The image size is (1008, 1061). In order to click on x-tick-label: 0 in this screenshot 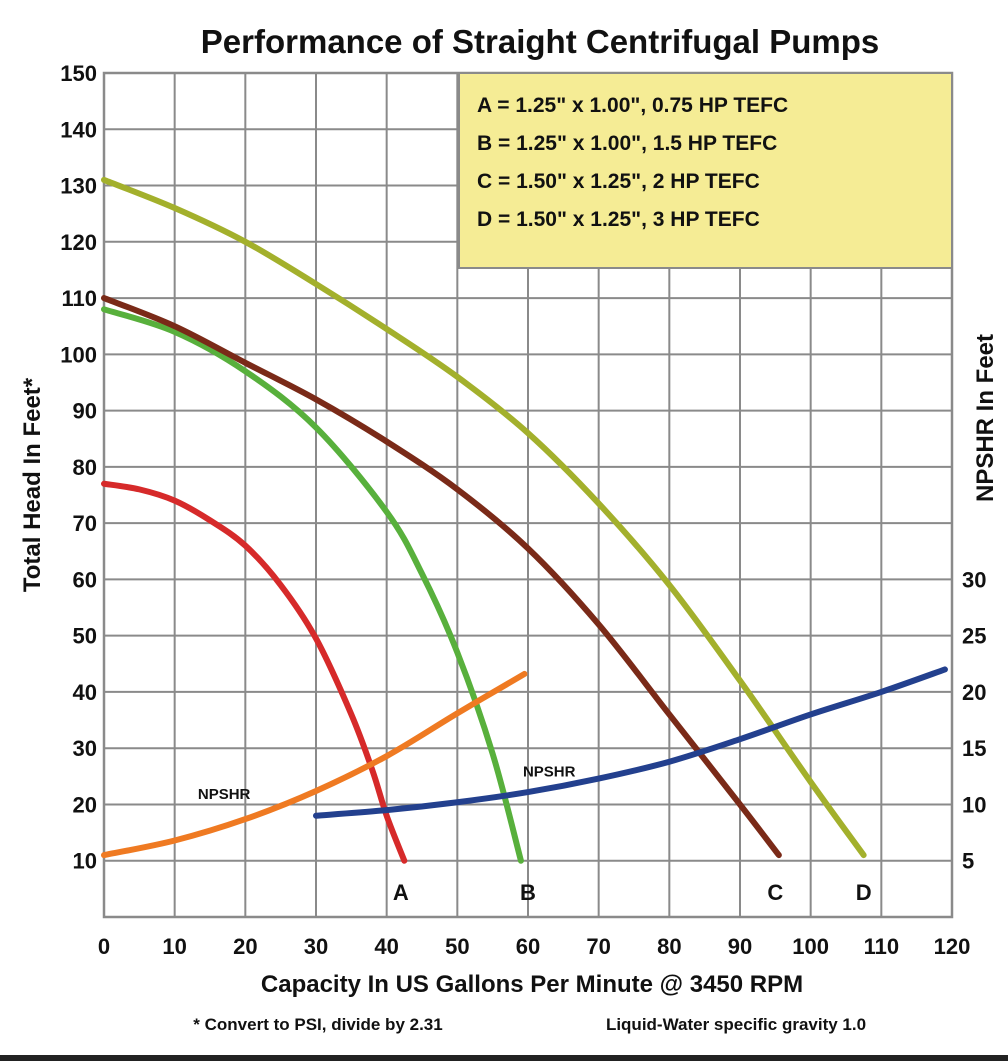, I will do `click(104, 946)`.